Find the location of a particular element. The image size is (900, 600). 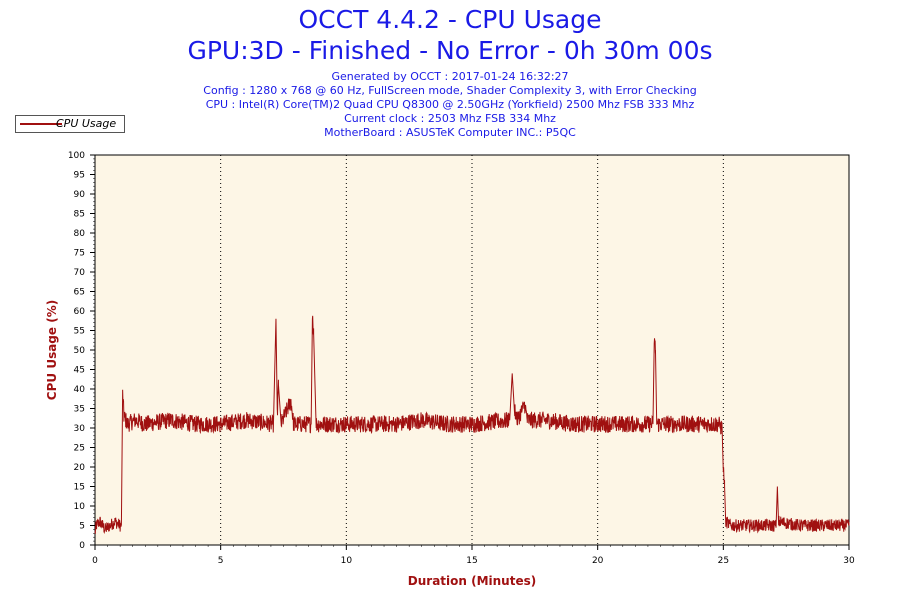

y-tick-label-30: 30 is located at coordinates (80, 429).